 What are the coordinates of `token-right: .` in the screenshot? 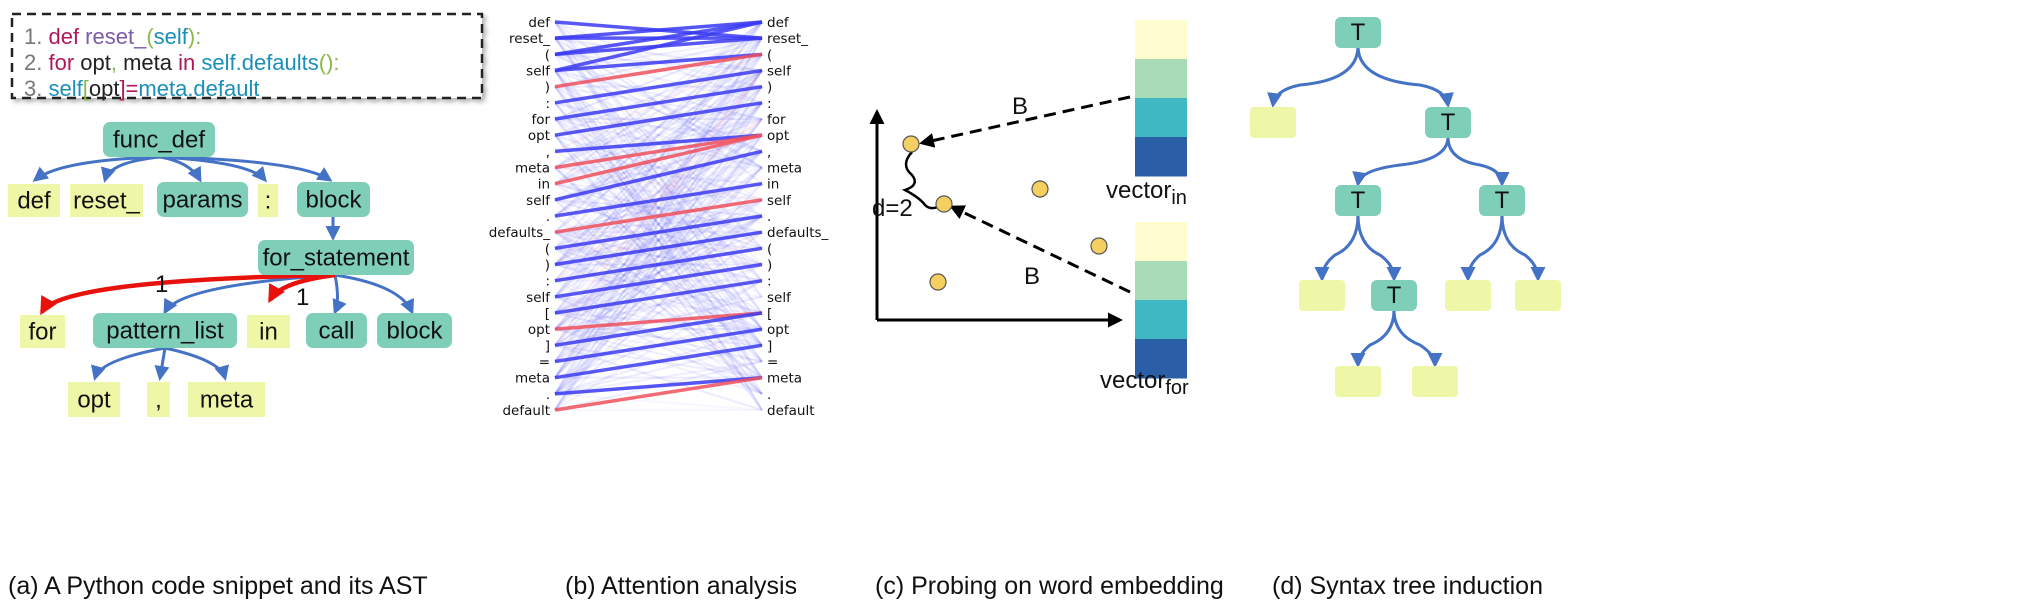 It's located at (769, 217).